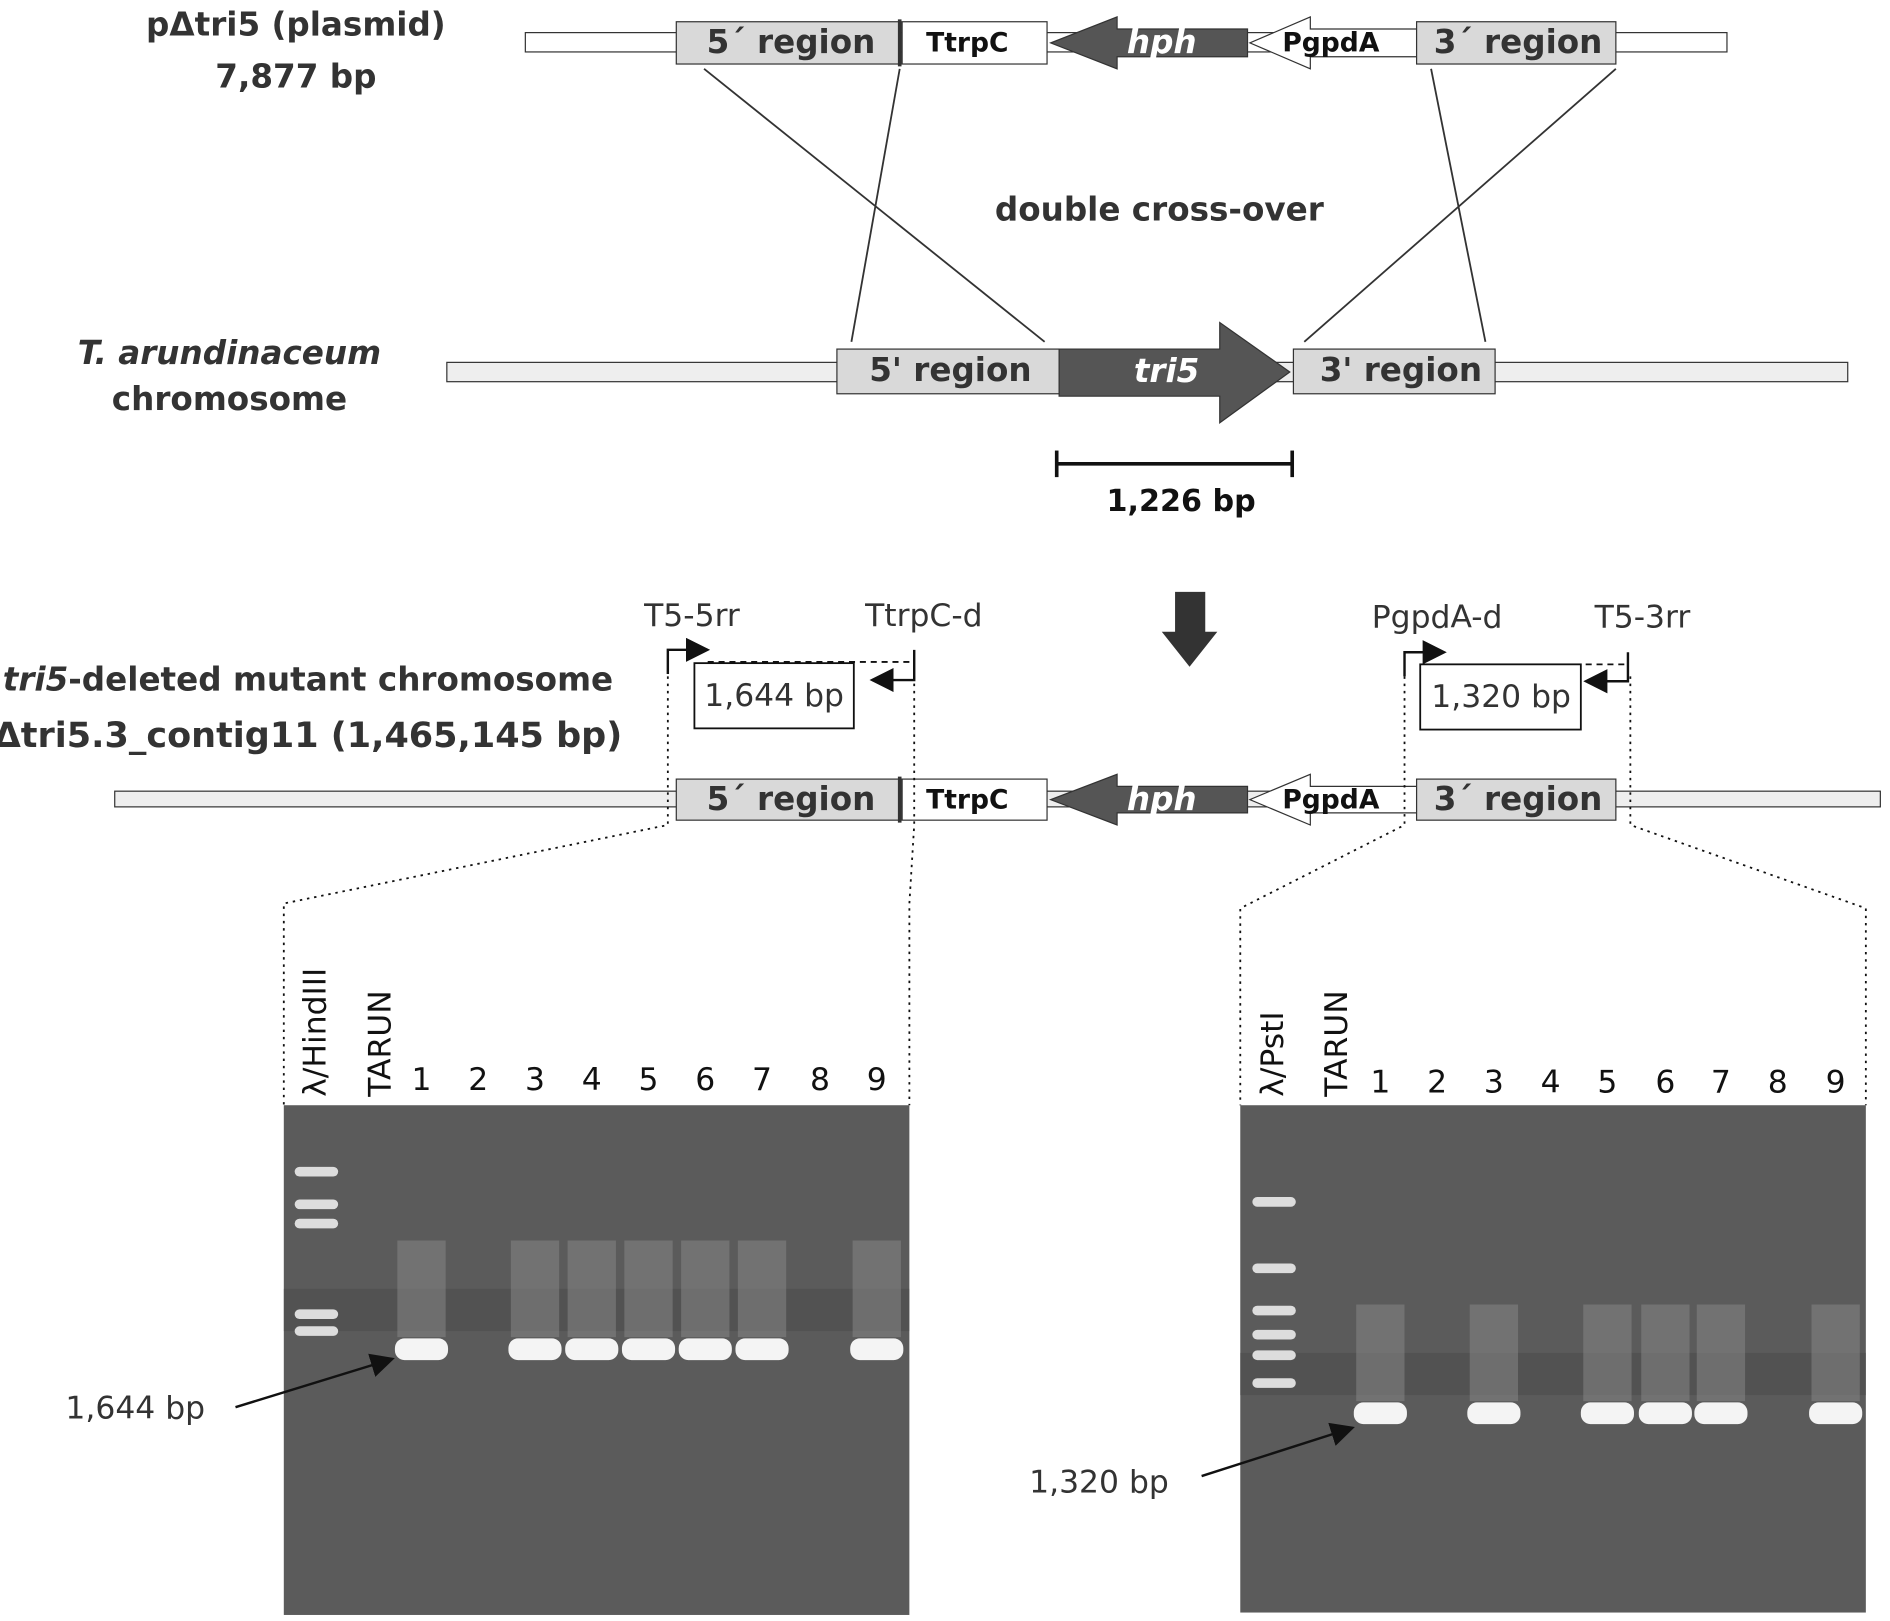 This screenshot has width=1890, height=1621. What do you see at coordinates (381, 1043) in the screenshot?
I see `lane-label: TARUN` at bounding box center [381, 1043].